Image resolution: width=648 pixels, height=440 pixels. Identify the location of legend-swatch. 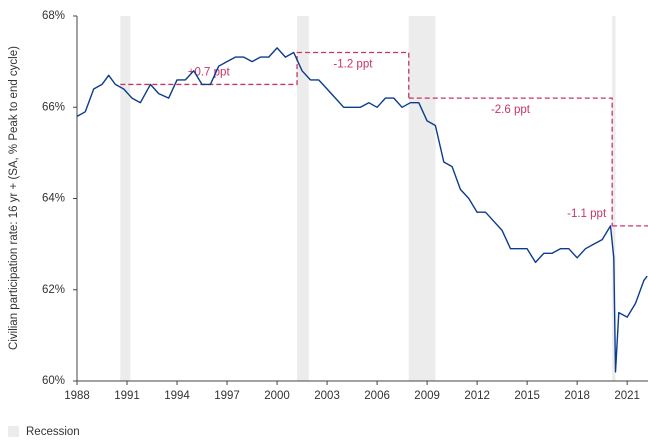
(13, 431).